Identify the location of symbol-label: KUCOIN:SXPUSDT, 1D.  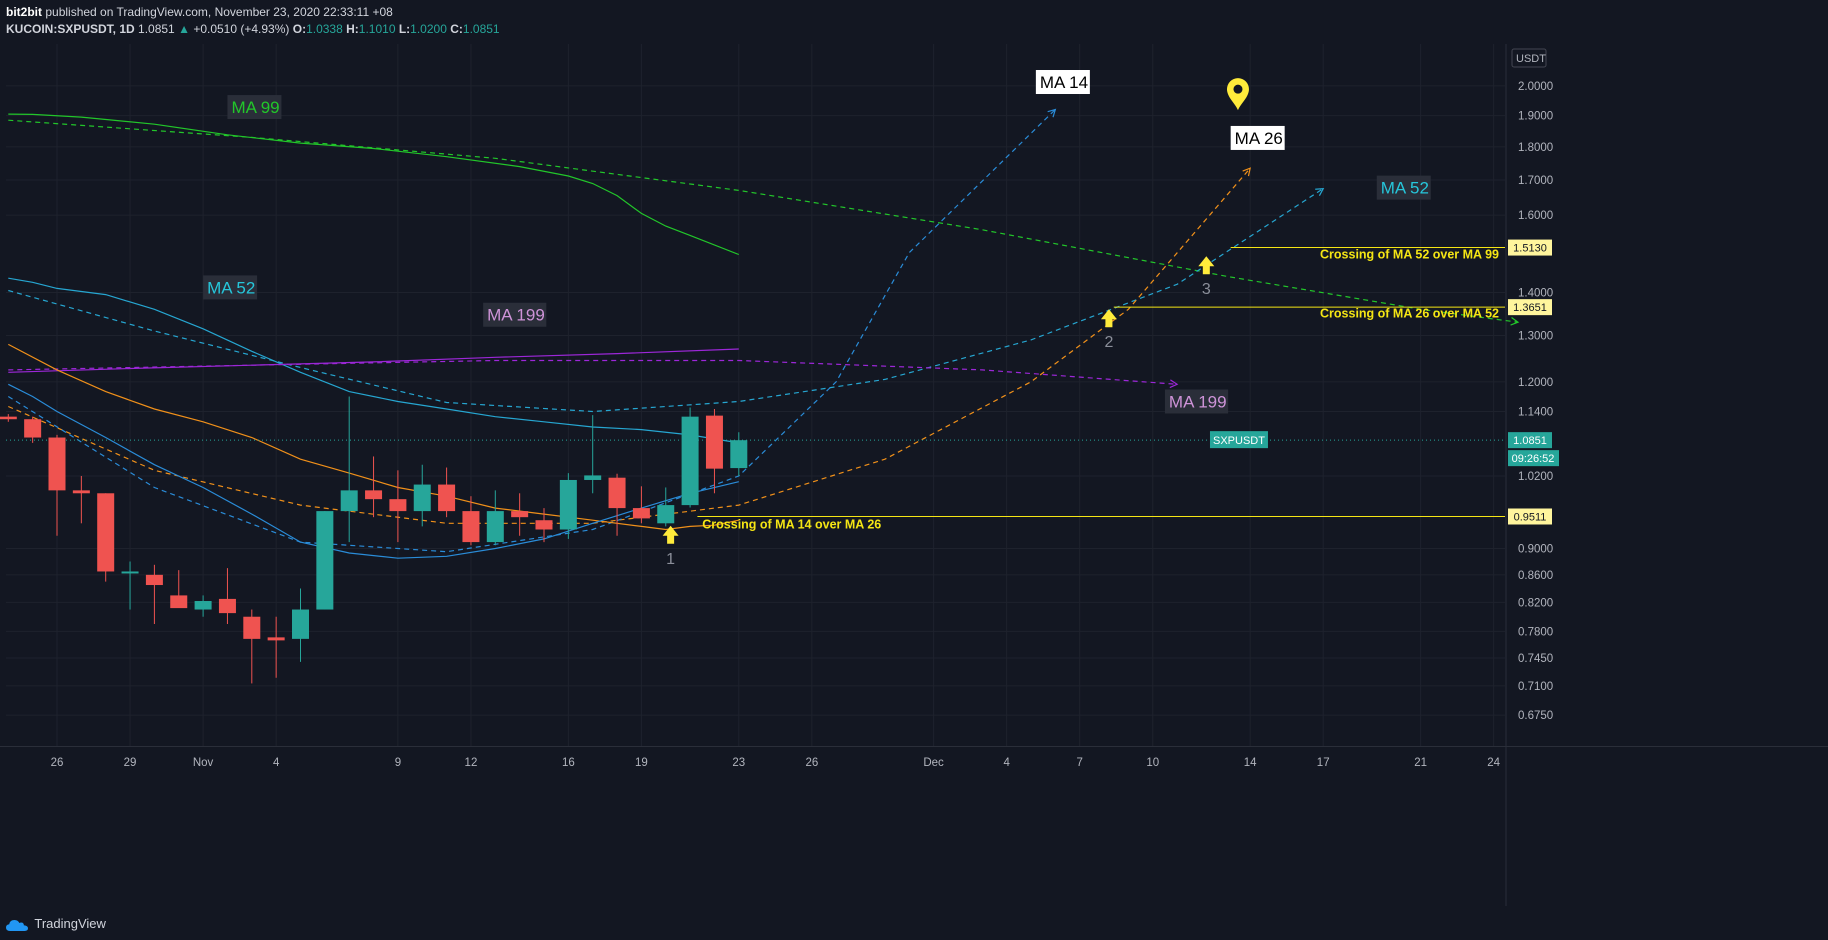
(70, 29).